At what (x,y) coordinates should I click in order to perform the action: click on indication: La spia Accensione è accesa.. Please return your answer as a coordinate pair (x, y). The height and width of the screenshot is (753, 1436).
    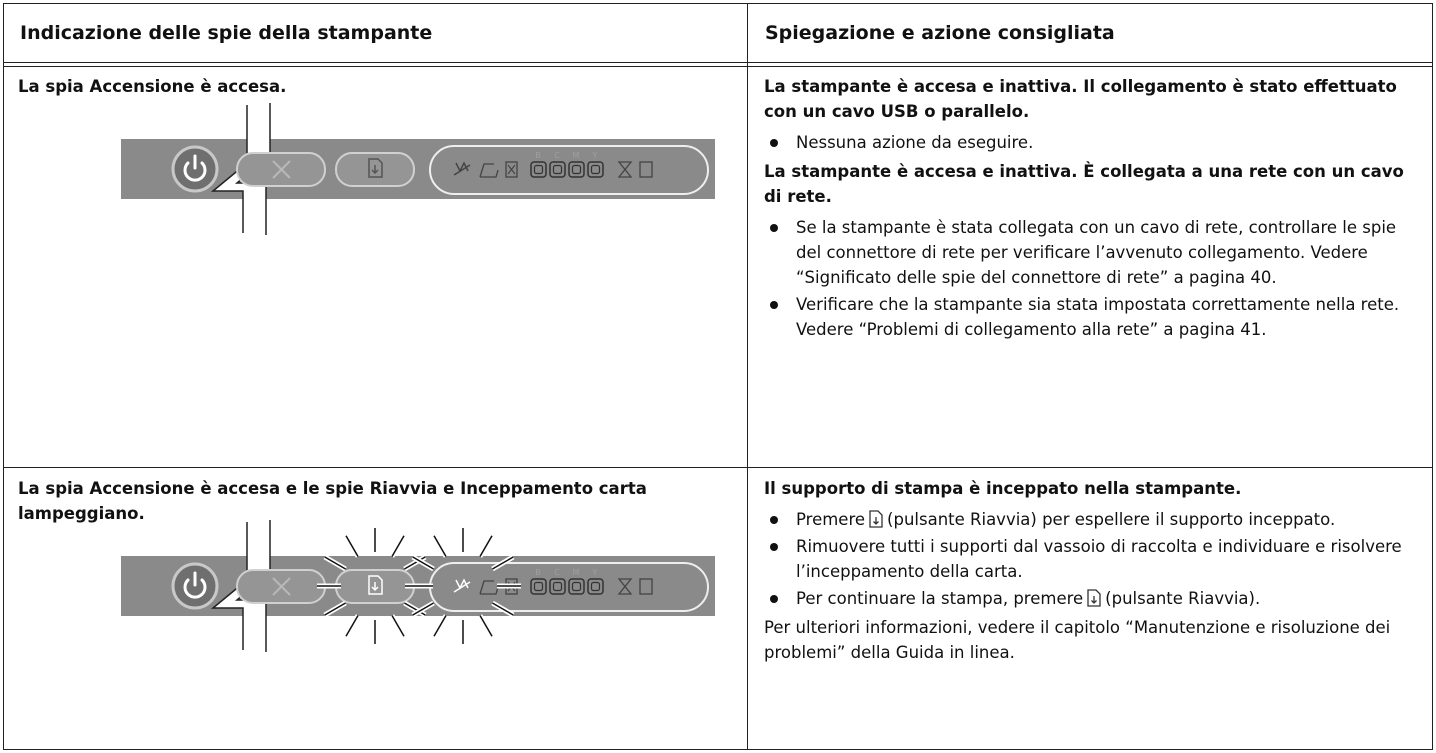
    Looking at the image, I should click on (152, 86).